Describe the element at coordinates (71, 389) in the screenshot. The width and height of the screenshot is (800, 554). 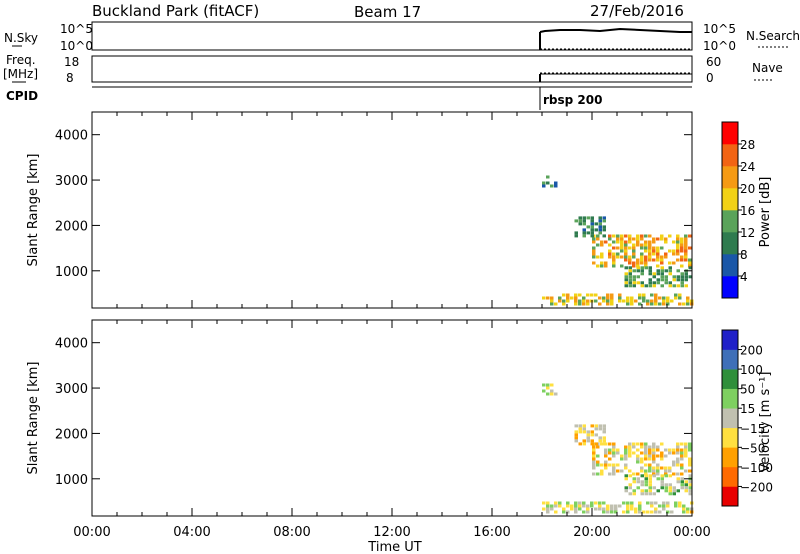
I see `y-tick-label: 3000` at that location.